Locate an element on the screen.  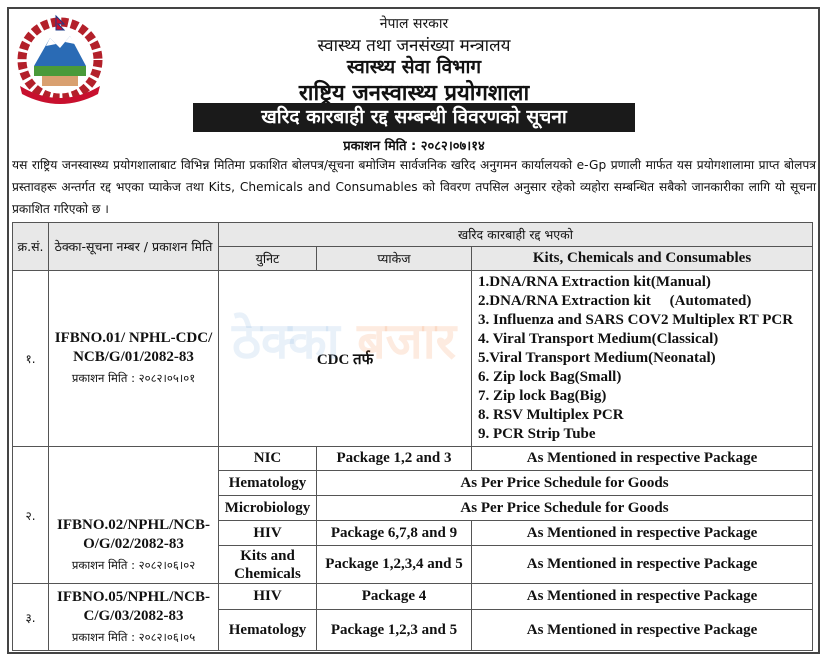
ifb-number: IFBNO.05/NPHL/NCB-C/G/03/2082-83 is located at coordinates (133, 606).